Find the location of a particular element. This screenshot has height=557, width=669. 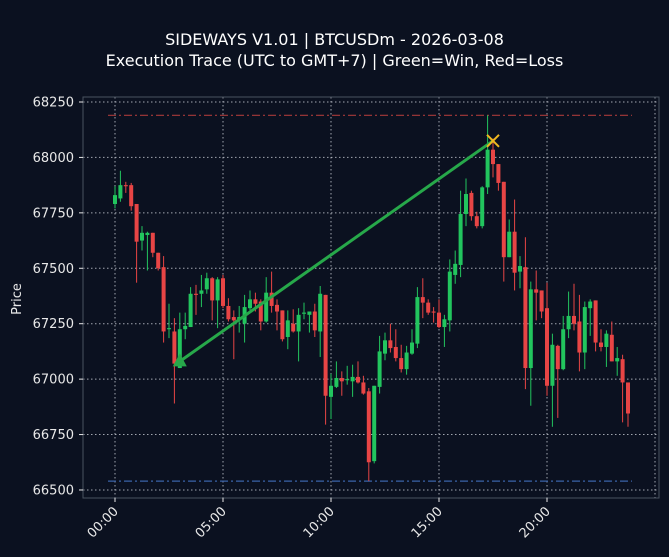

x-tick-label: 05:00 is located at coordinates (211, 522).